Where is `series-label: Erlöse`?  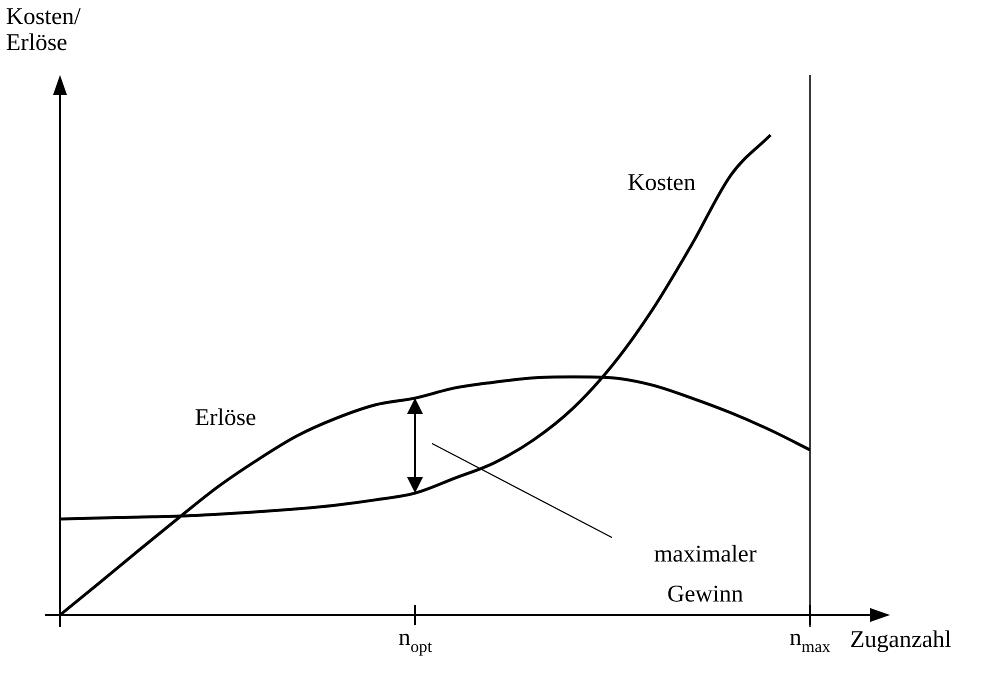 series-label: Erlöse is located at coordinates (225, 417).